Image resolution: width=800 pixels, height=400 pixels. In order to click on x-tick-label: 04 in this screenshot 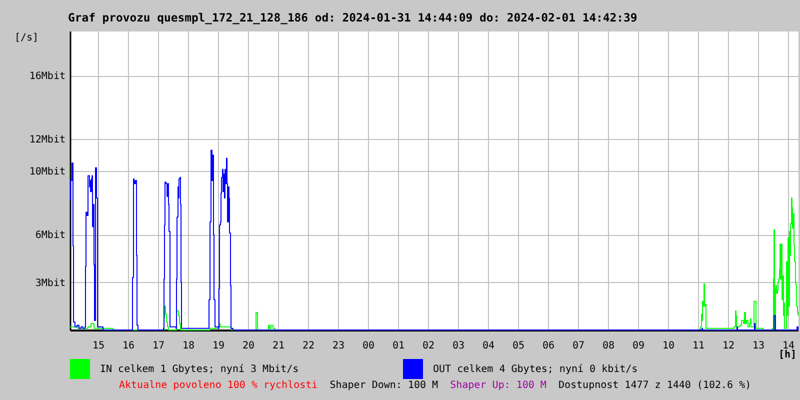, I will do `click(488, 346)`.